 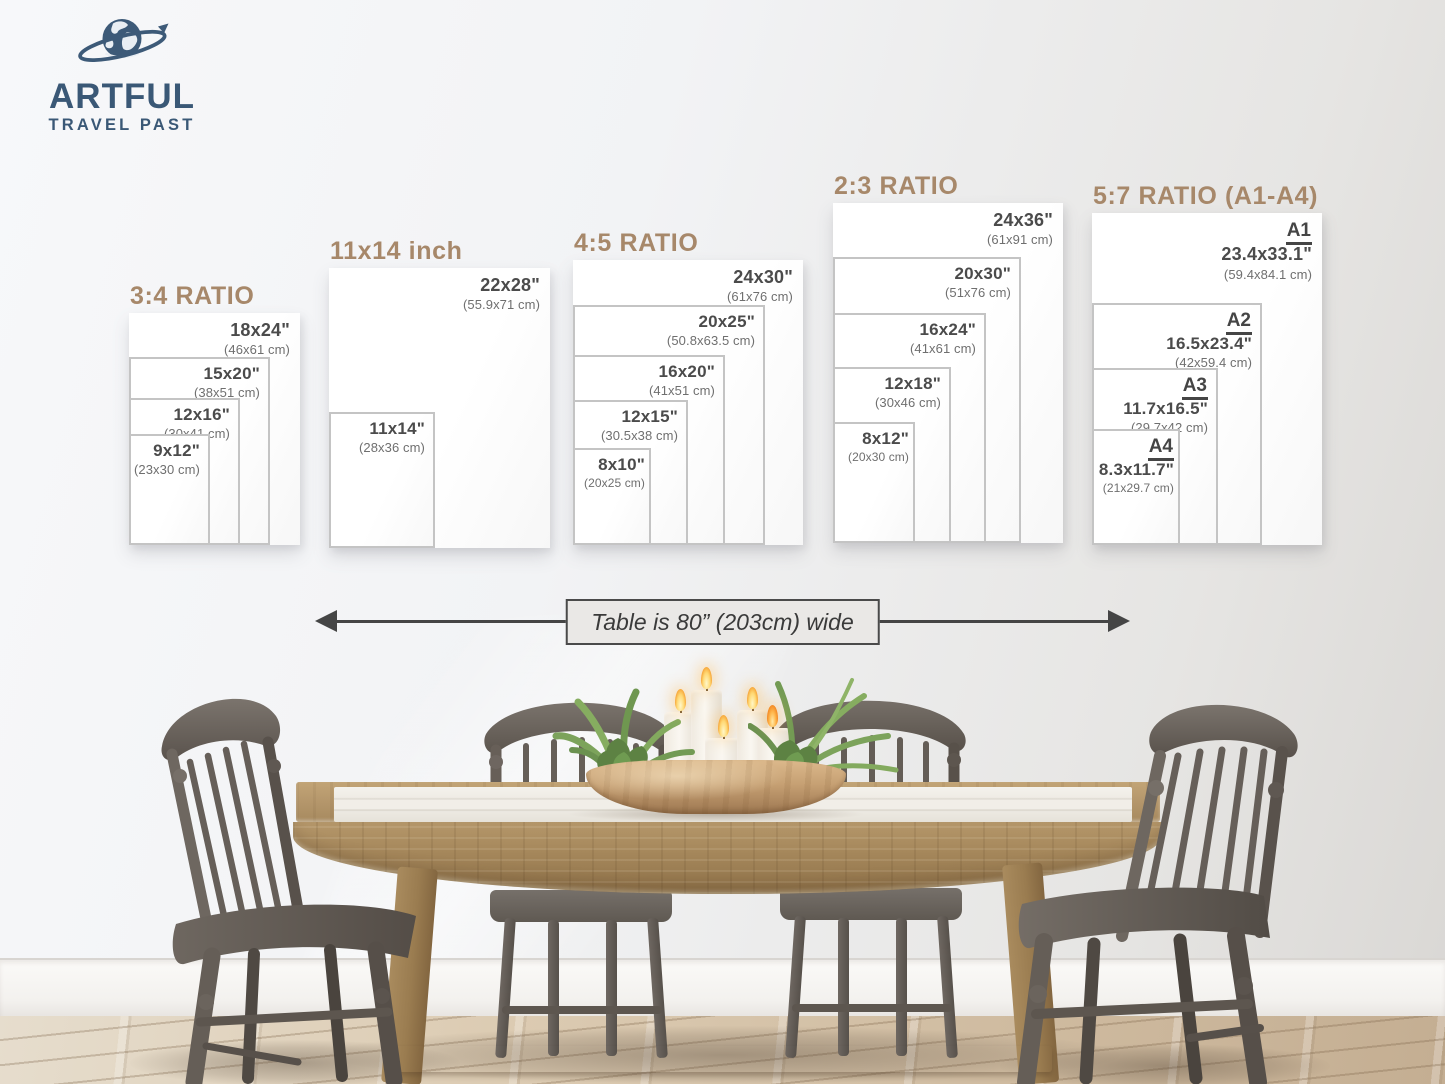 I want to click on table-stretcher, so click(x=720, y=1059).